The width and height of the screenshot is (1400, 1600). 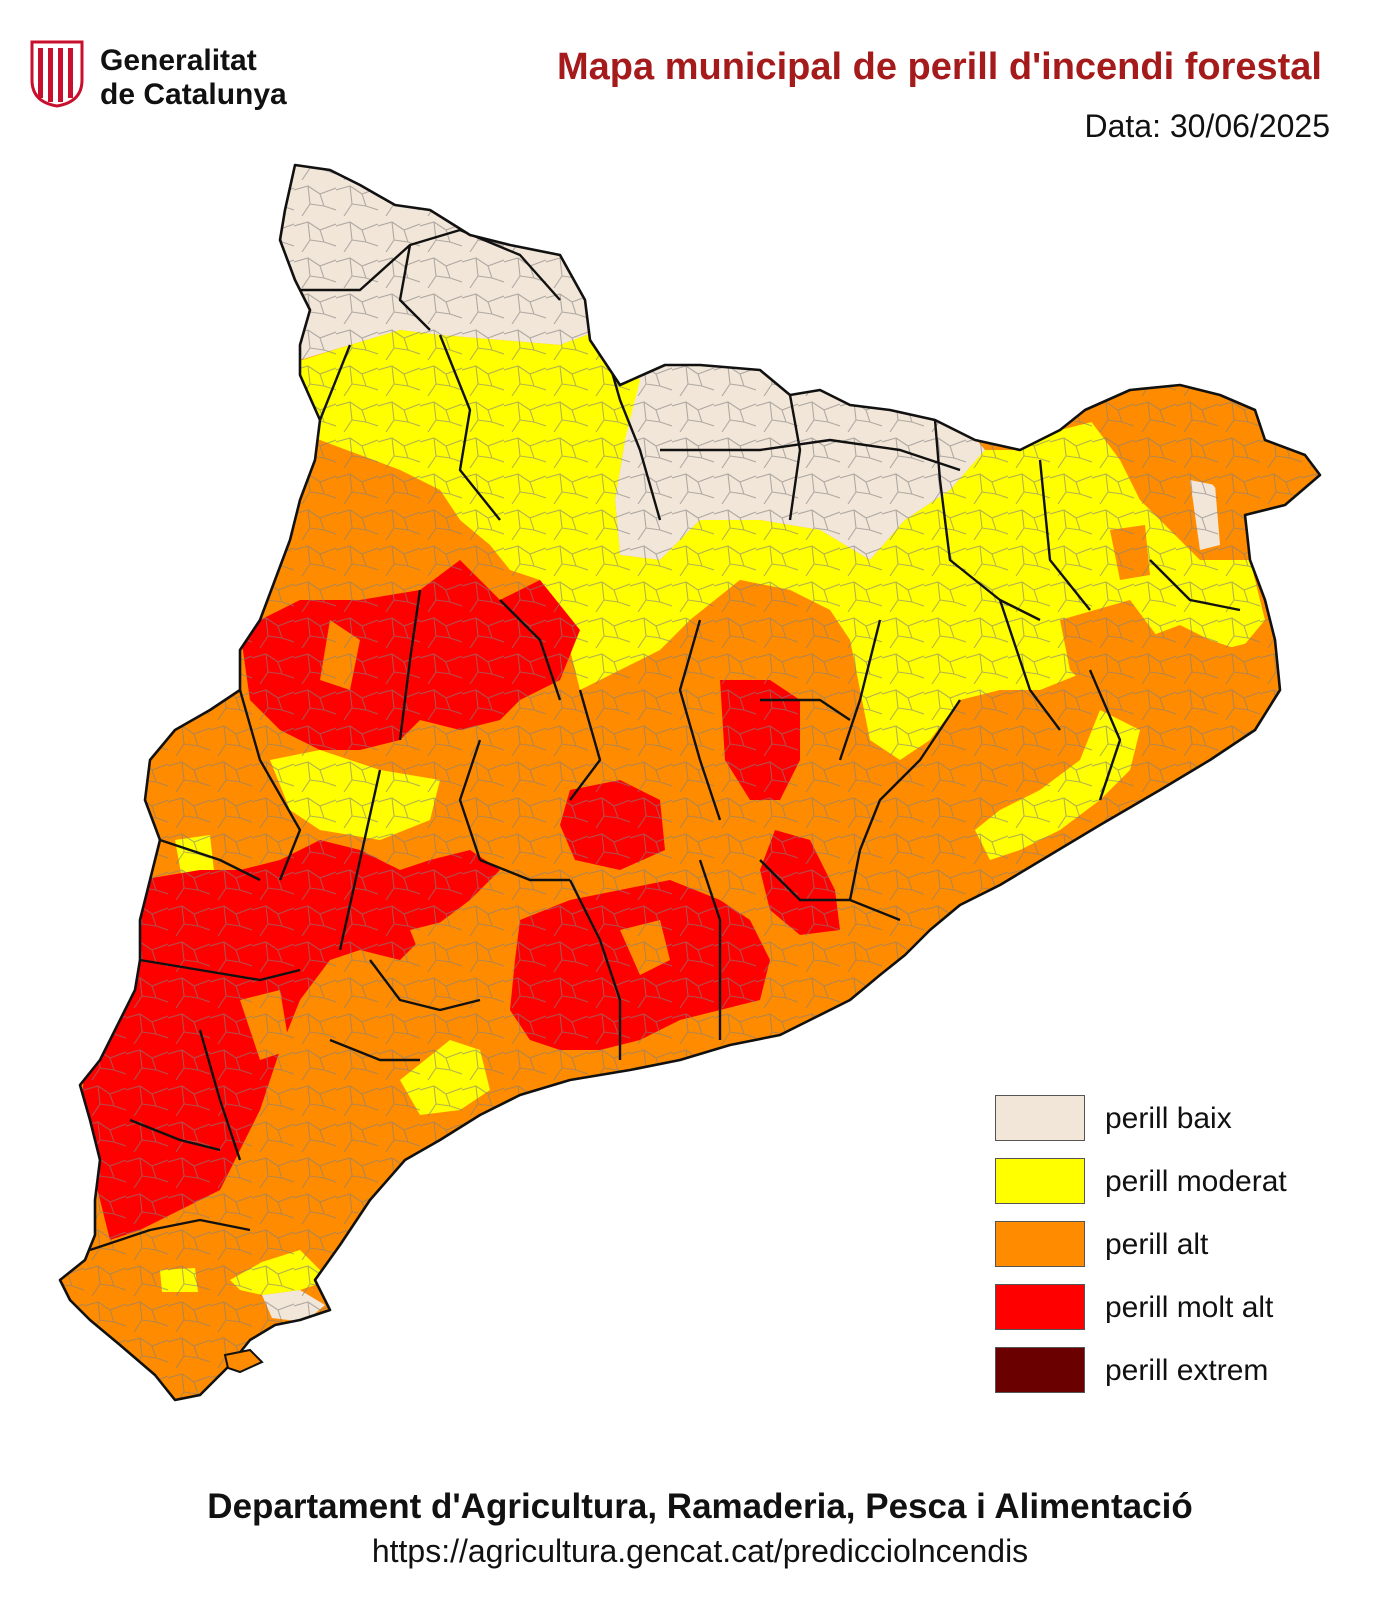 I want to click on logo-line-2: de Catalunya, so click(x=193, y=94).